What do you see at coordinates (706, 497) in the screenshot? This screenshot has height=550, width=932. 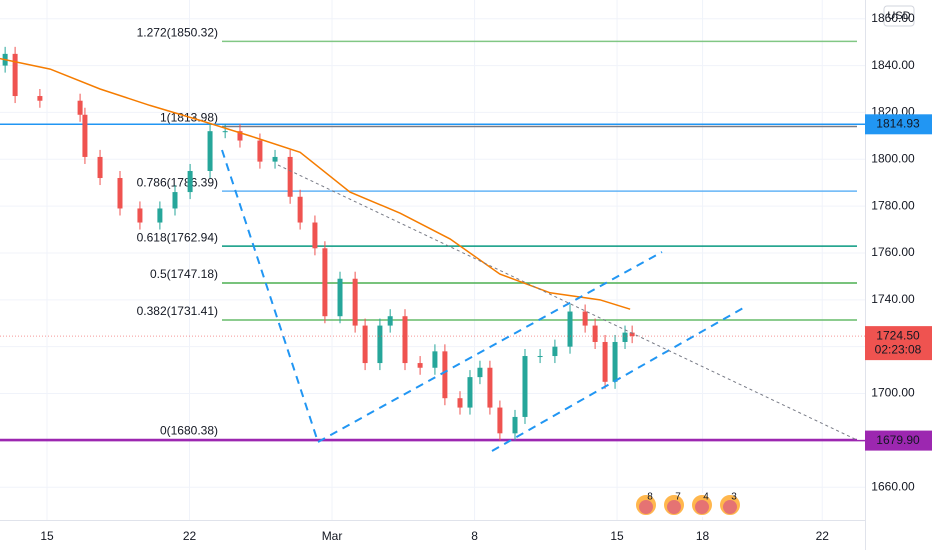 I see `event-count: 4` at bounding box center [706, 497].